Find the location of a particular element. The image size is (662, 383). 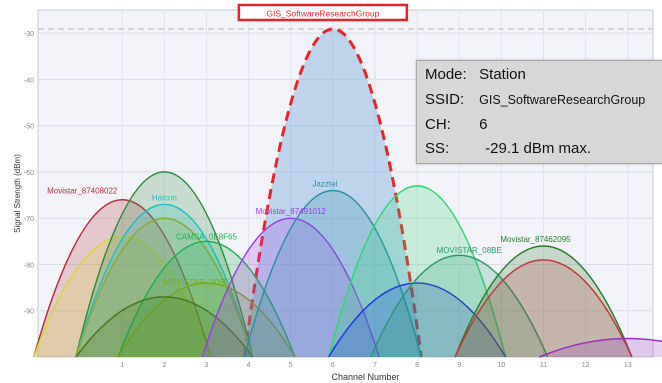

x-tick-label: 3 is located at coordinates (207, 365).